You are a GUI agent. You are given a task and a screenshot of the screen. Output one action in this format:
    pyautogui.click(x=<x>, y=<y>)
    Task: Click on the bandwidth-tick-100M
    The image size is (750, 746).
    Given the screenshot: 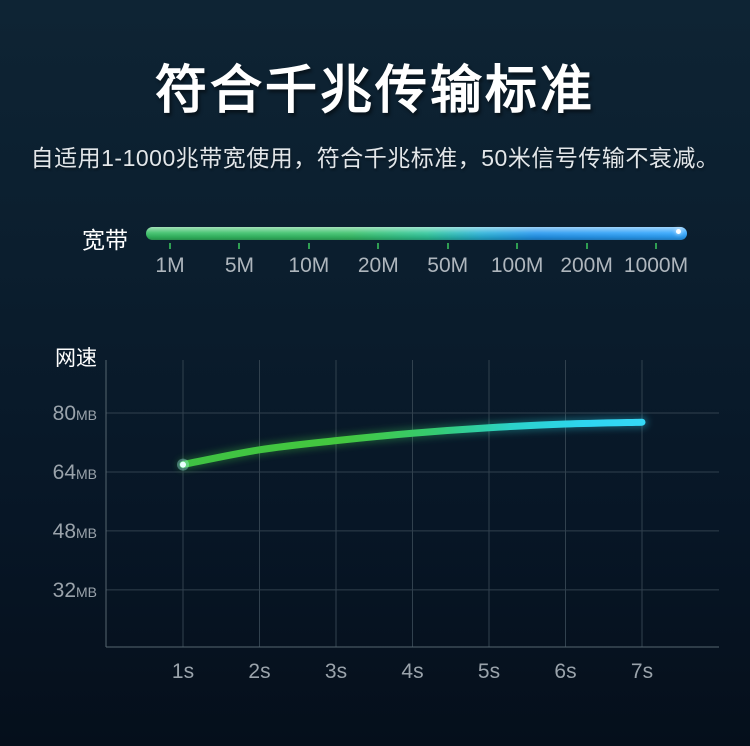 What is the action you would take?
    pyautogui.click(x=517, y=246)
    